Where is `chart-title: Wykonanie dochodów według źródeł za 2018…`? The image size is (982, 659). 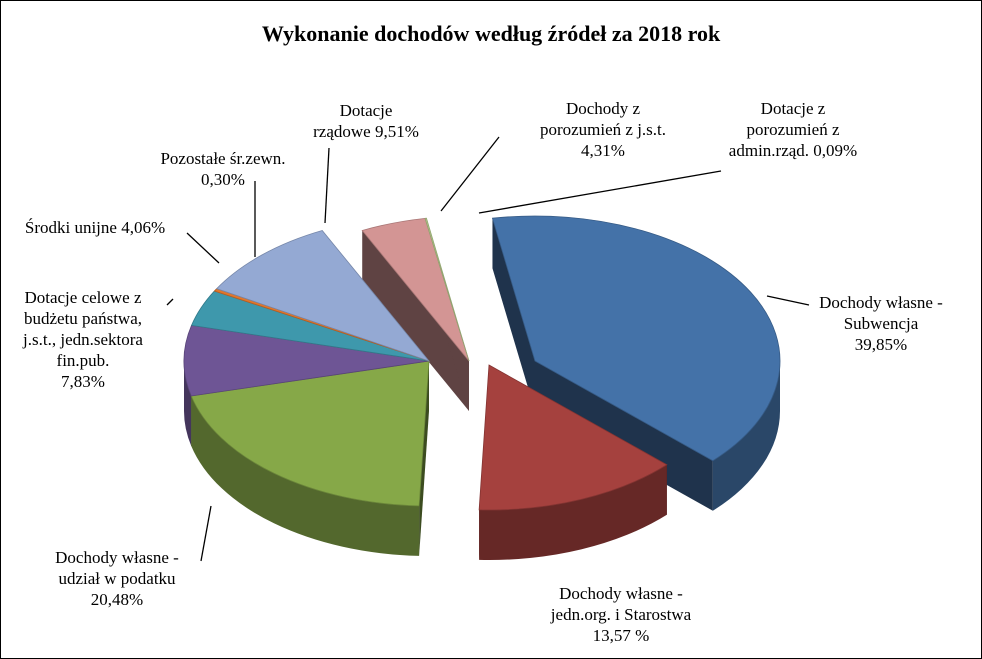 chart-title: Wykonanie dochodów według źródeł za 2018… is located at coordinates (491, 33).